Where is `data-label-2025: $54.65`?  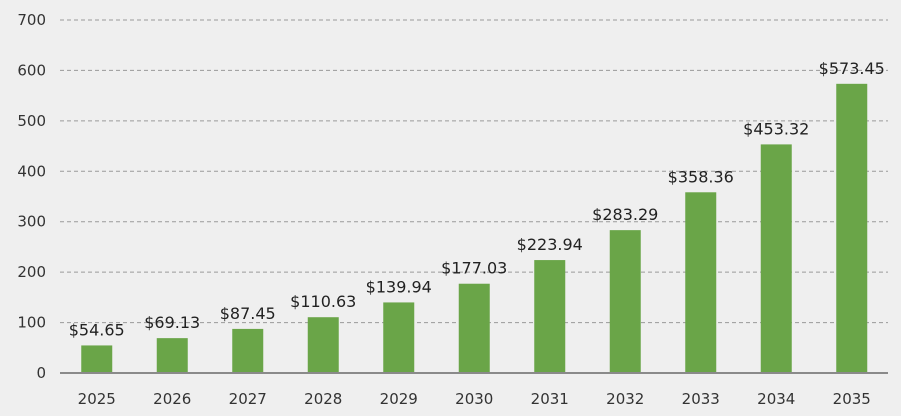 data-label-2025: $54.65 is located at coordinates (97, 329).